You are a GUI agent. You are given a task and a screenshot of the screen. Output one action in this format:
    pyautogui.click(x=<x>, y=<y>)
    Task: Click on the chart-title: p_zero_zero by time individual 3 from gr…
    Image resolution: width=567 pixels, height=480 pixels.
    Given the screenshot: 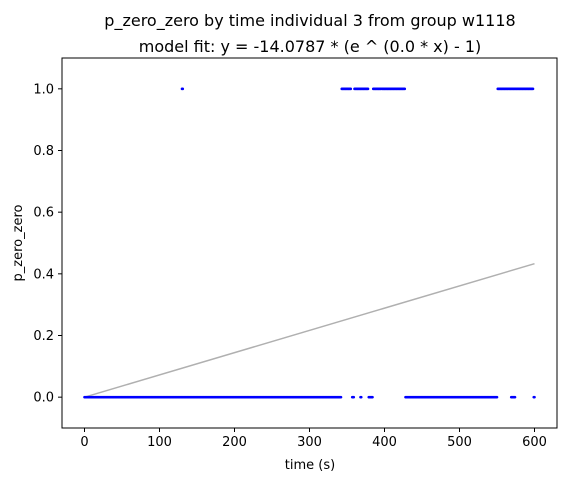 What is the action you would take?
    pyautogui.click(x=309, y=21)
    